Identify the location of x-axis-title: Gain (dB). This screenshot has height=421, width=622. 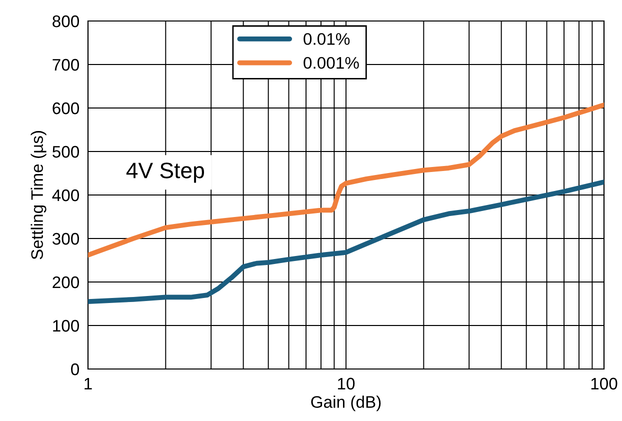
(346, 404).